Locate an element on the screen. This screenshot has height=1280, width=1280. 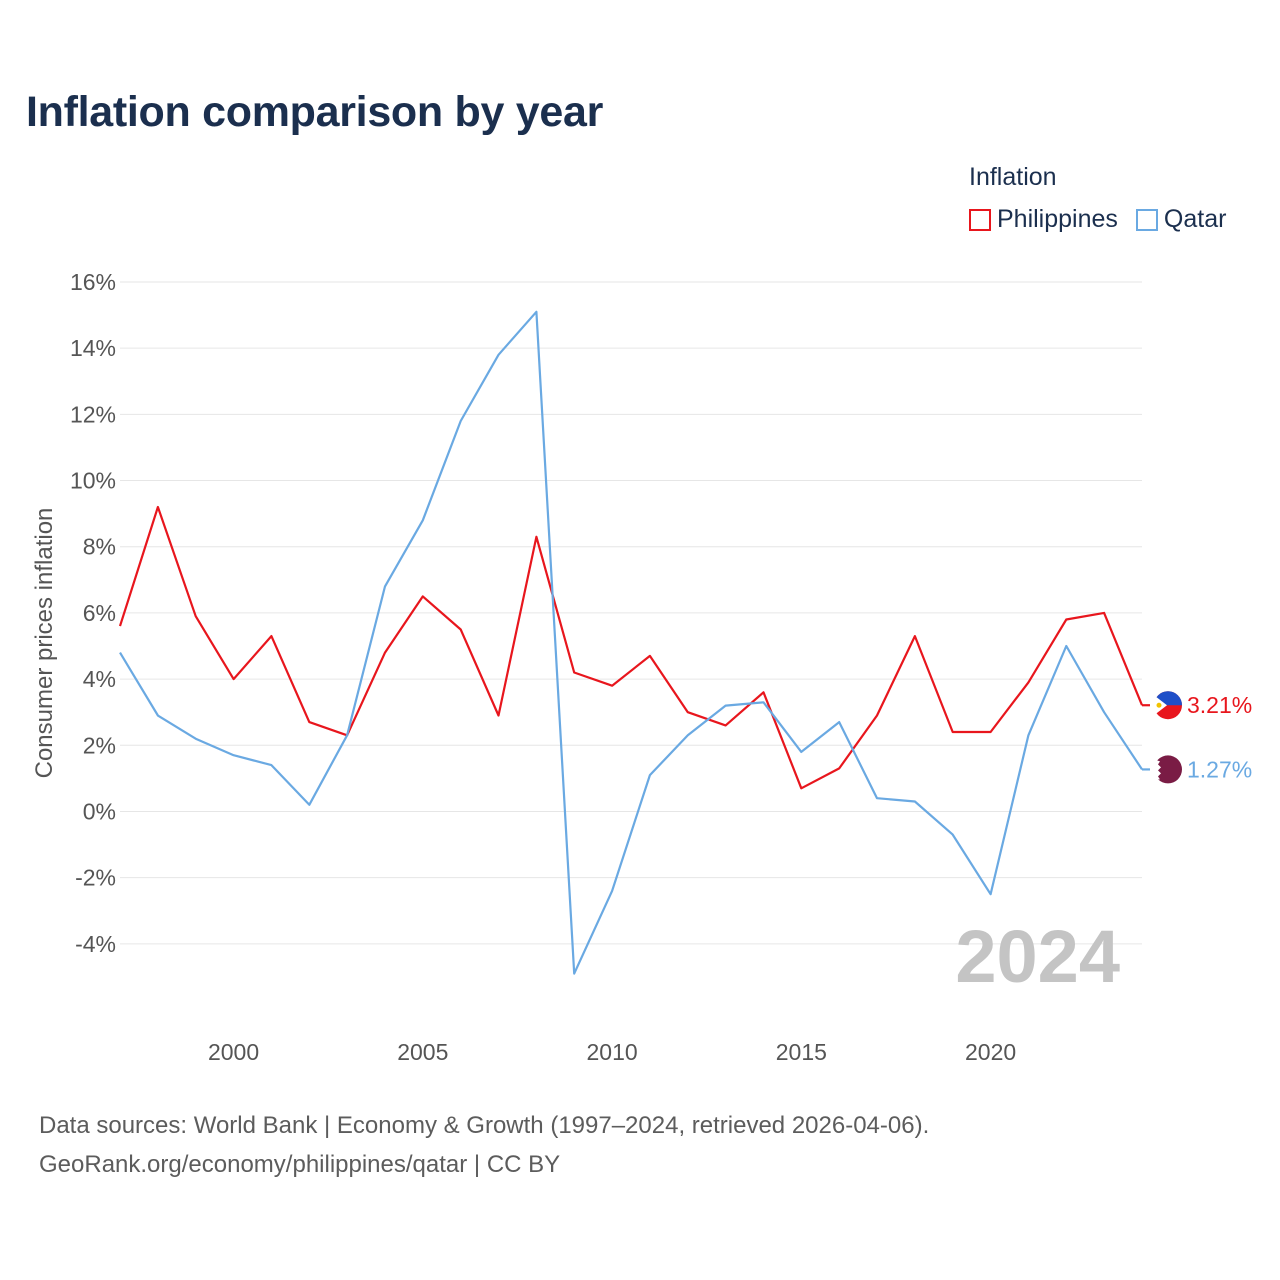
x-tick-labels: 2000 2005 2010 2015 2020 is located at coordinates (612, 1052).